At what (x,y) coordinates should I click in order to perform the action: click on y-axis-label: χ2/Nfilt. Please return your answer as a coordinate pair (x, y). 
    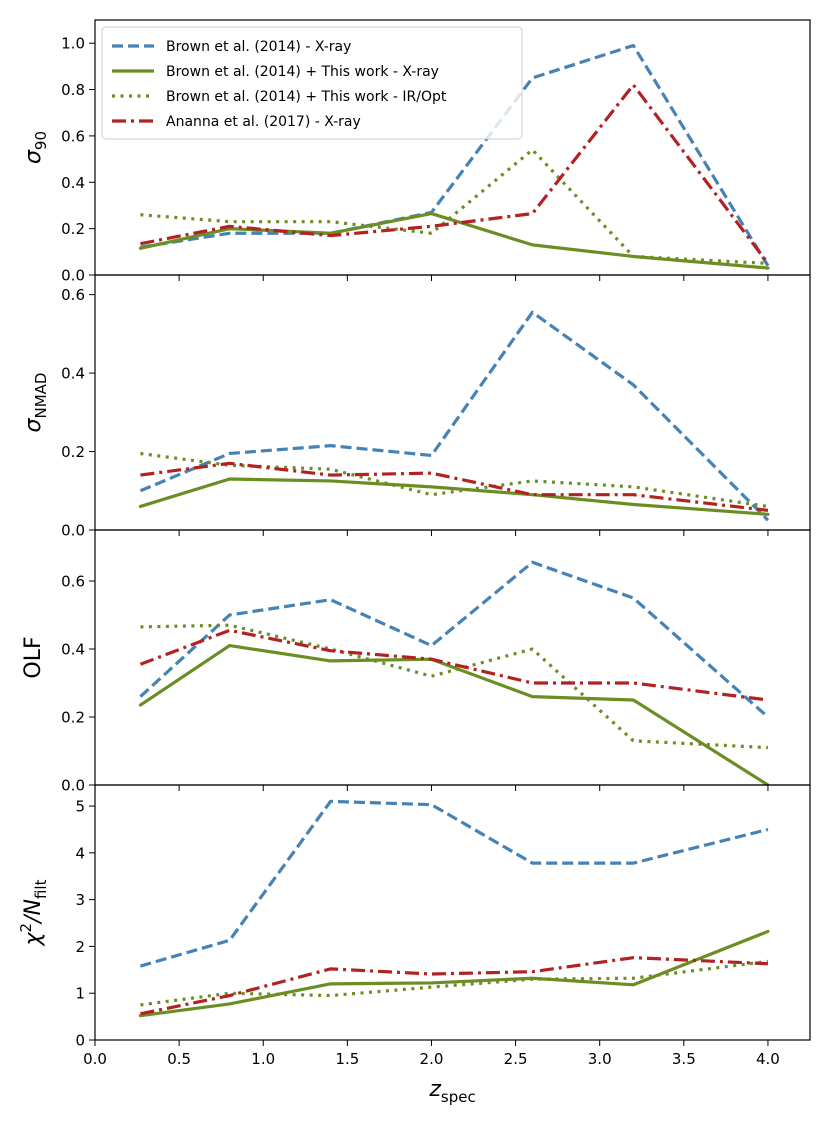
    Looking at the image, I should click on (33, 912).